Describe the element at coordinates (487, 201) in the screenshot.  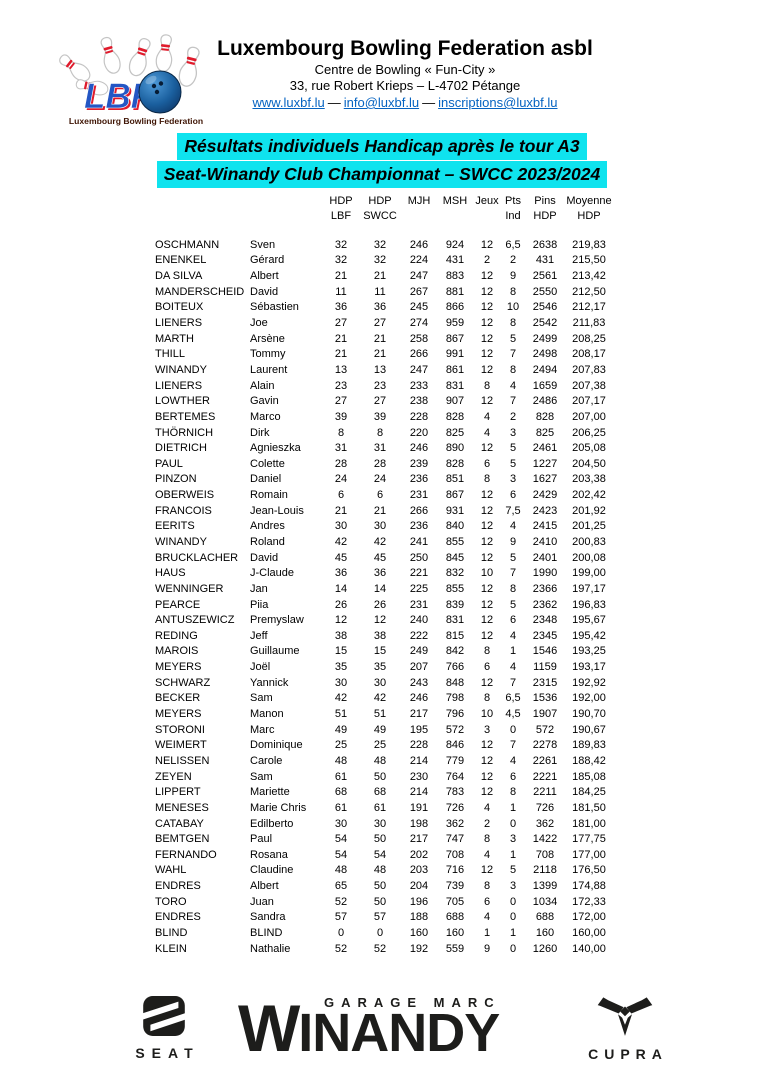
I see `column-header: Jeux` at that location.